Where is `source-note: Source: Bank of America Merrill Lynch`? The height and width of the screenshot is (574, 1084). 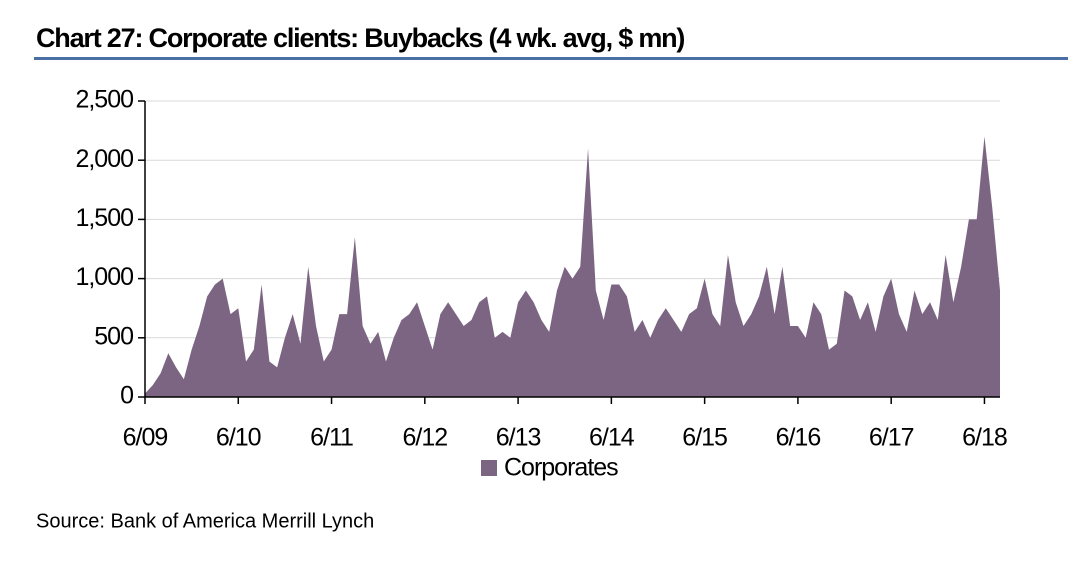 source-note: Source: Bank of America Merrill Lynch is located at coordinates (205, 521).